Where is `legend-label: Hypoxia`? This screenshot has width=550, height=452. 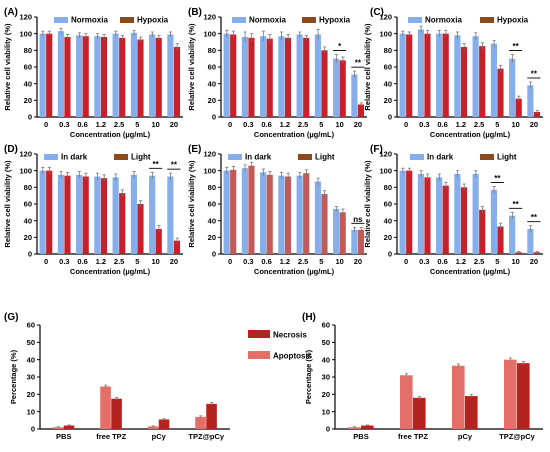 legend-label: Hypoxia is located at coordinates (513, 20).